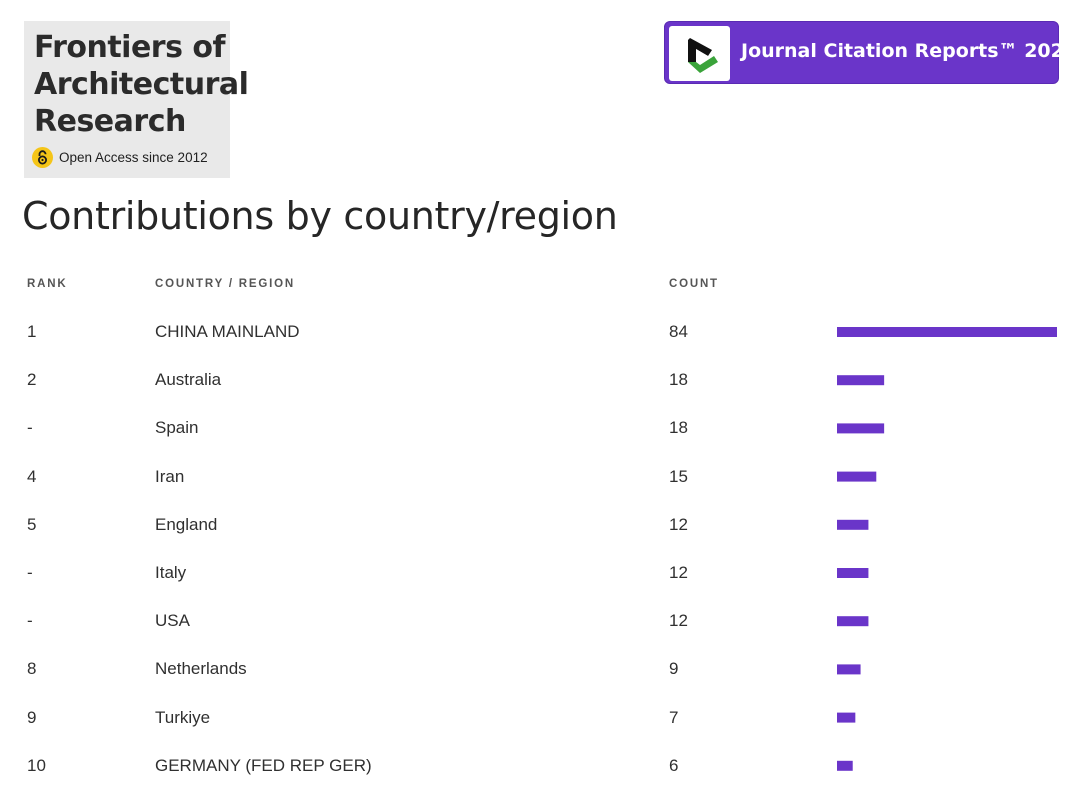  What do you see at coordinates (133, 157) in the screenshot?
I see `open-access-label: Open Access since 2012` at bounding box center [133, 157].